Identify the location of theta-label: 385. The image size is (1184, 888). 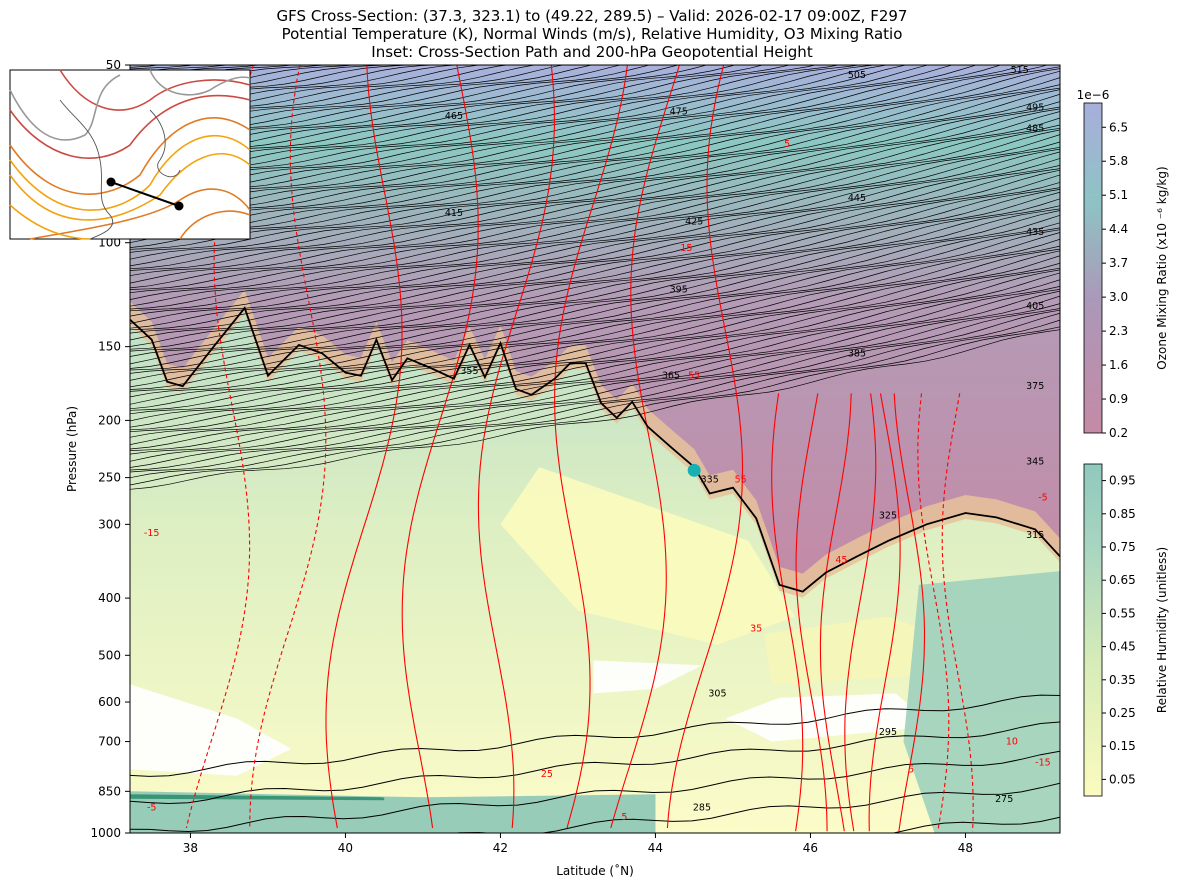
(857, 353).